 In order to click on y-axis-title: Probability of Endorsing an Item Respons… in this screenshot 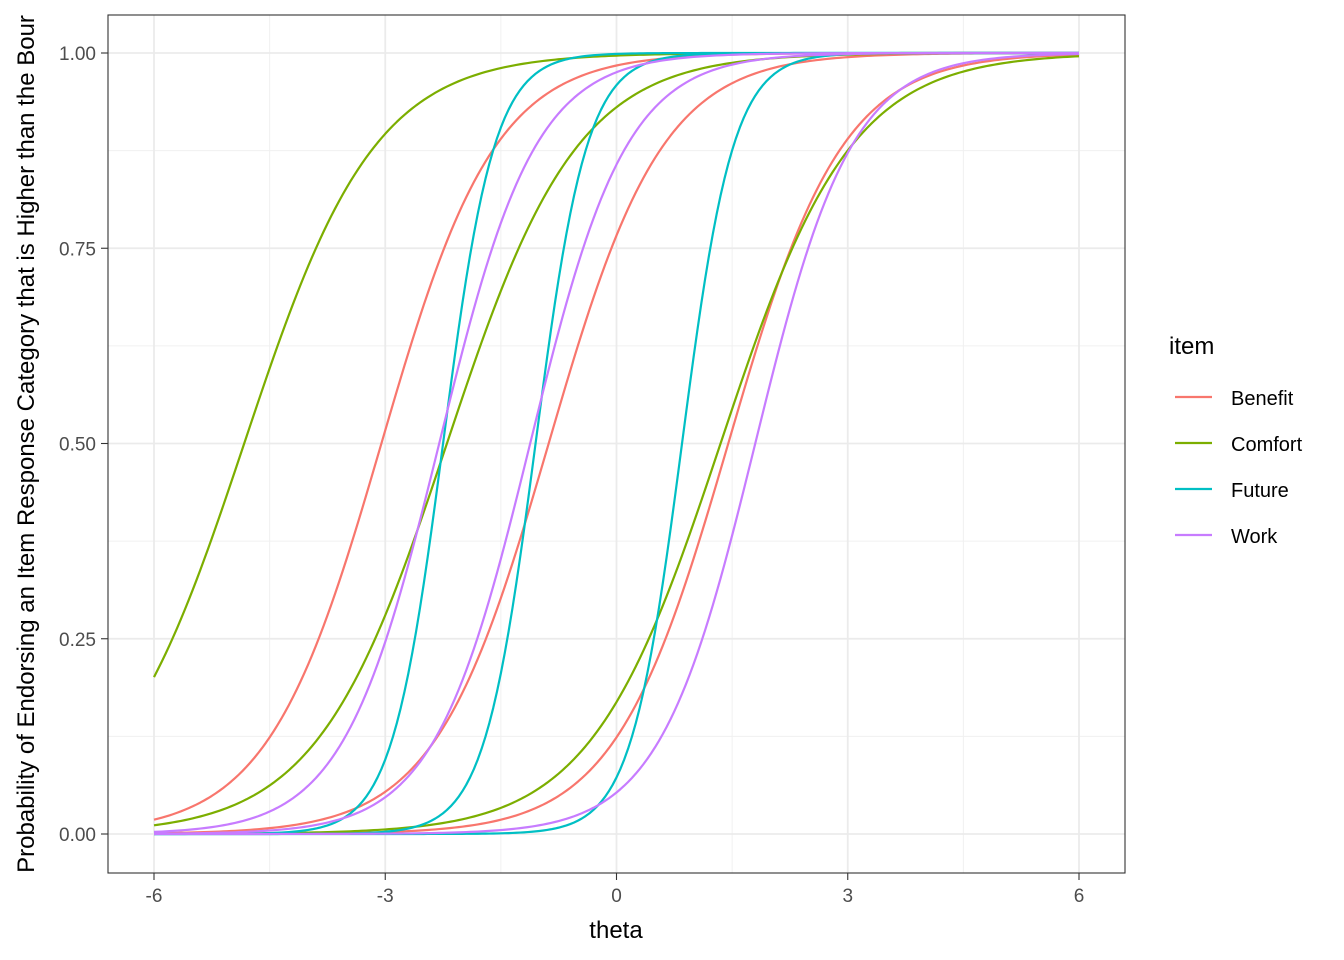, I will do `click(26, 444)`.